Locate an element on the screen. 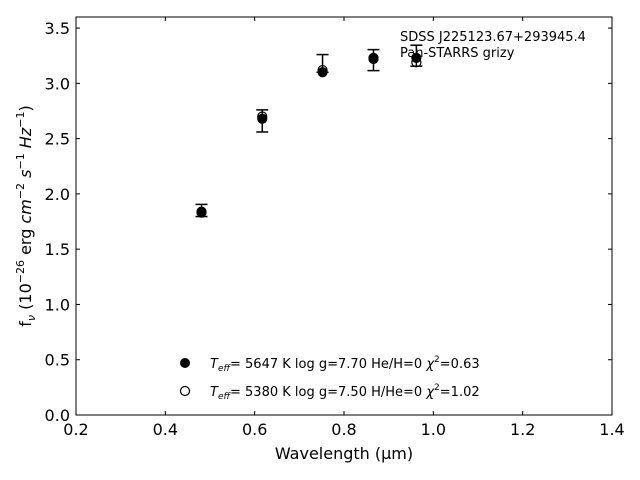  legend-2-chi2: =1.02 is located at coordinates (460, 392).